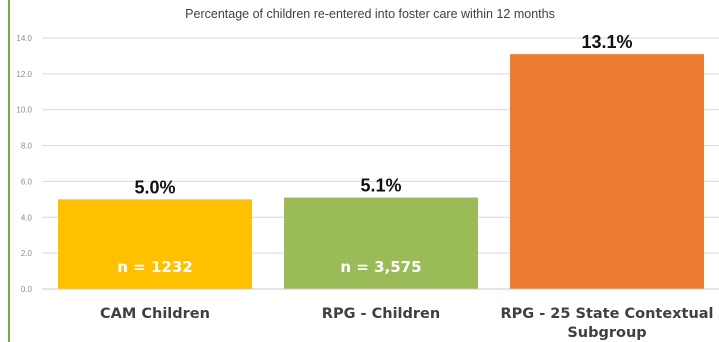  I want to click on bar-n-label: n = 3,575, so click(380, 267).